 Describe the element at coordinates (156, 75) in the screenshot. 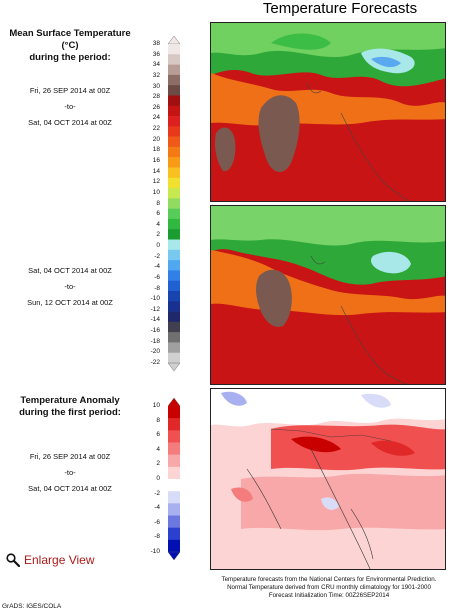

I see `colorbar-tick-label: 32` at that location.